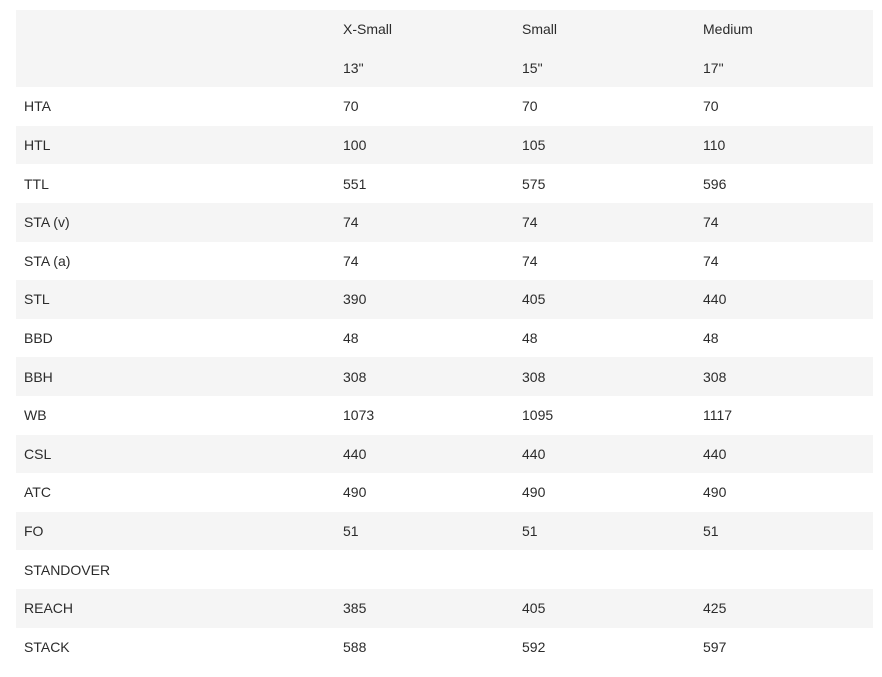 The image size is (882, 677). Describe the element at coordinates (47, 222) in the screenshot. I see `cell-label: STA (v)` at that location.